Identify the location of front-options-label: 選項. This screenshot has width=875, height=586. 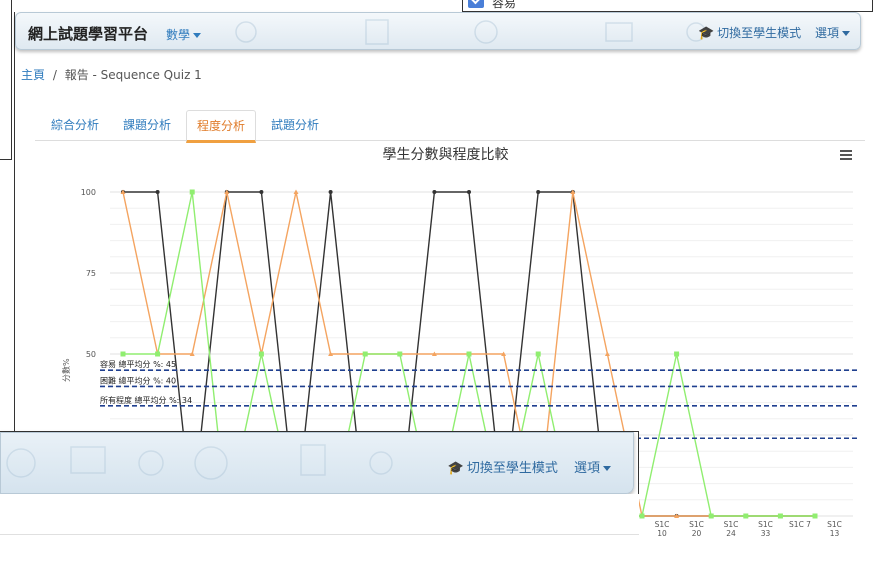
(586, 468).